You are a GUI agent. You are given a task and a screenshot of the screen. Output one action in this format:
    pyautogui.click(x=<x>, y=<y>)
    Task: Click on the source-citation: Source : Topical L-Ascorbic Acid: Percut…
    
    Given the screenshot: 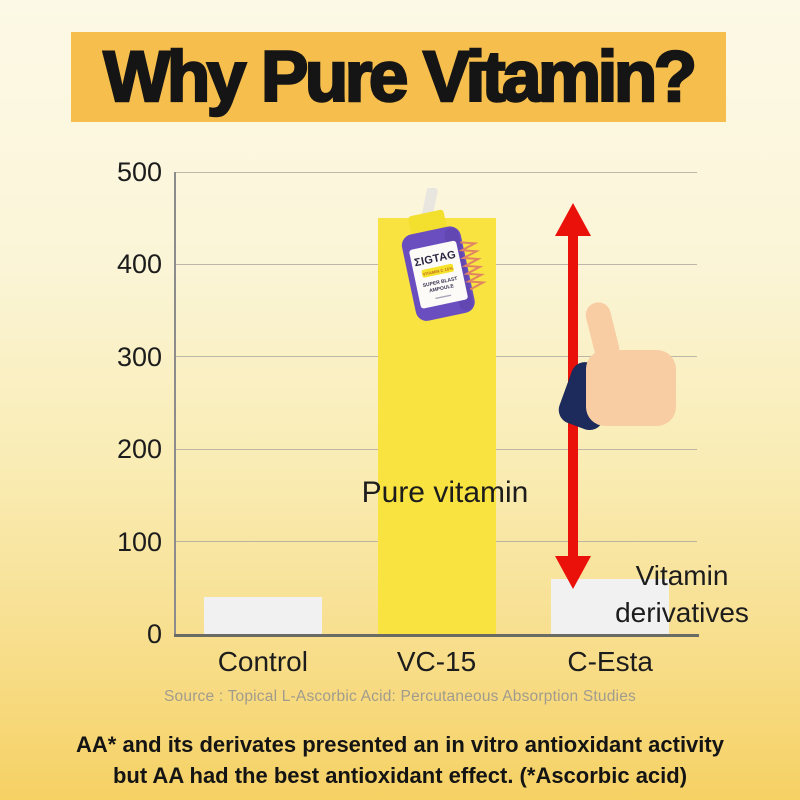 What is the action you would take?
    pyautogui.click(x=400, y=696)
    